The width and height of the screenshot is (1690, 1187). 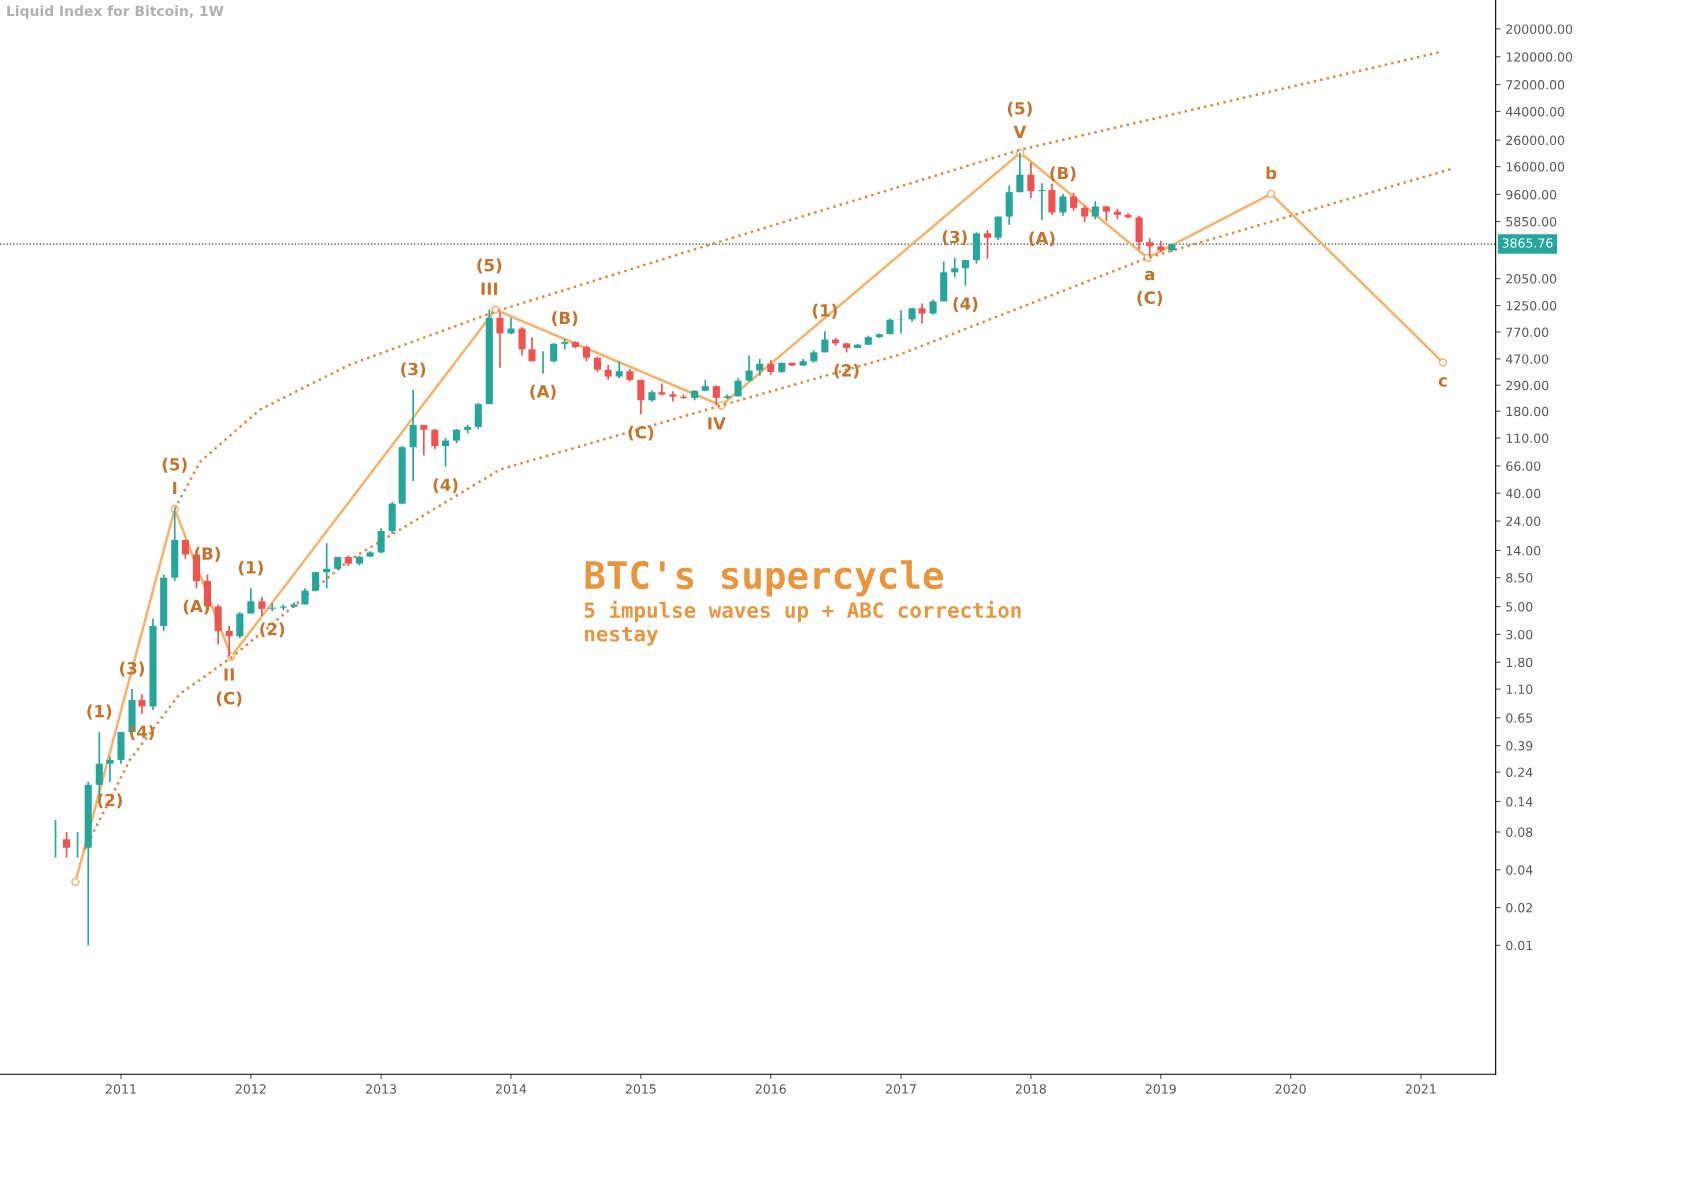 What do you see at coordinates (1420, 1089) in the screenshot?
I see `x-tick-label: 2021` at bounding box center [1420, 1089].